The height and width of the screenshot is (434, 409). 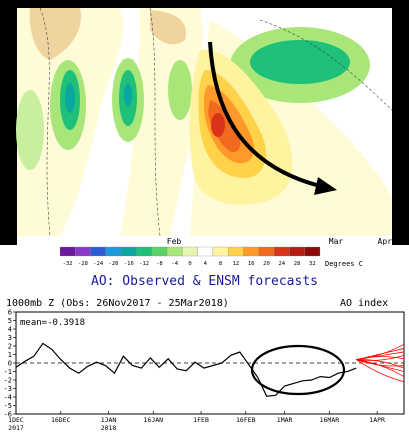 I want to click on colorbar-unit-label: Degrees C, so click(x=344, y=264).